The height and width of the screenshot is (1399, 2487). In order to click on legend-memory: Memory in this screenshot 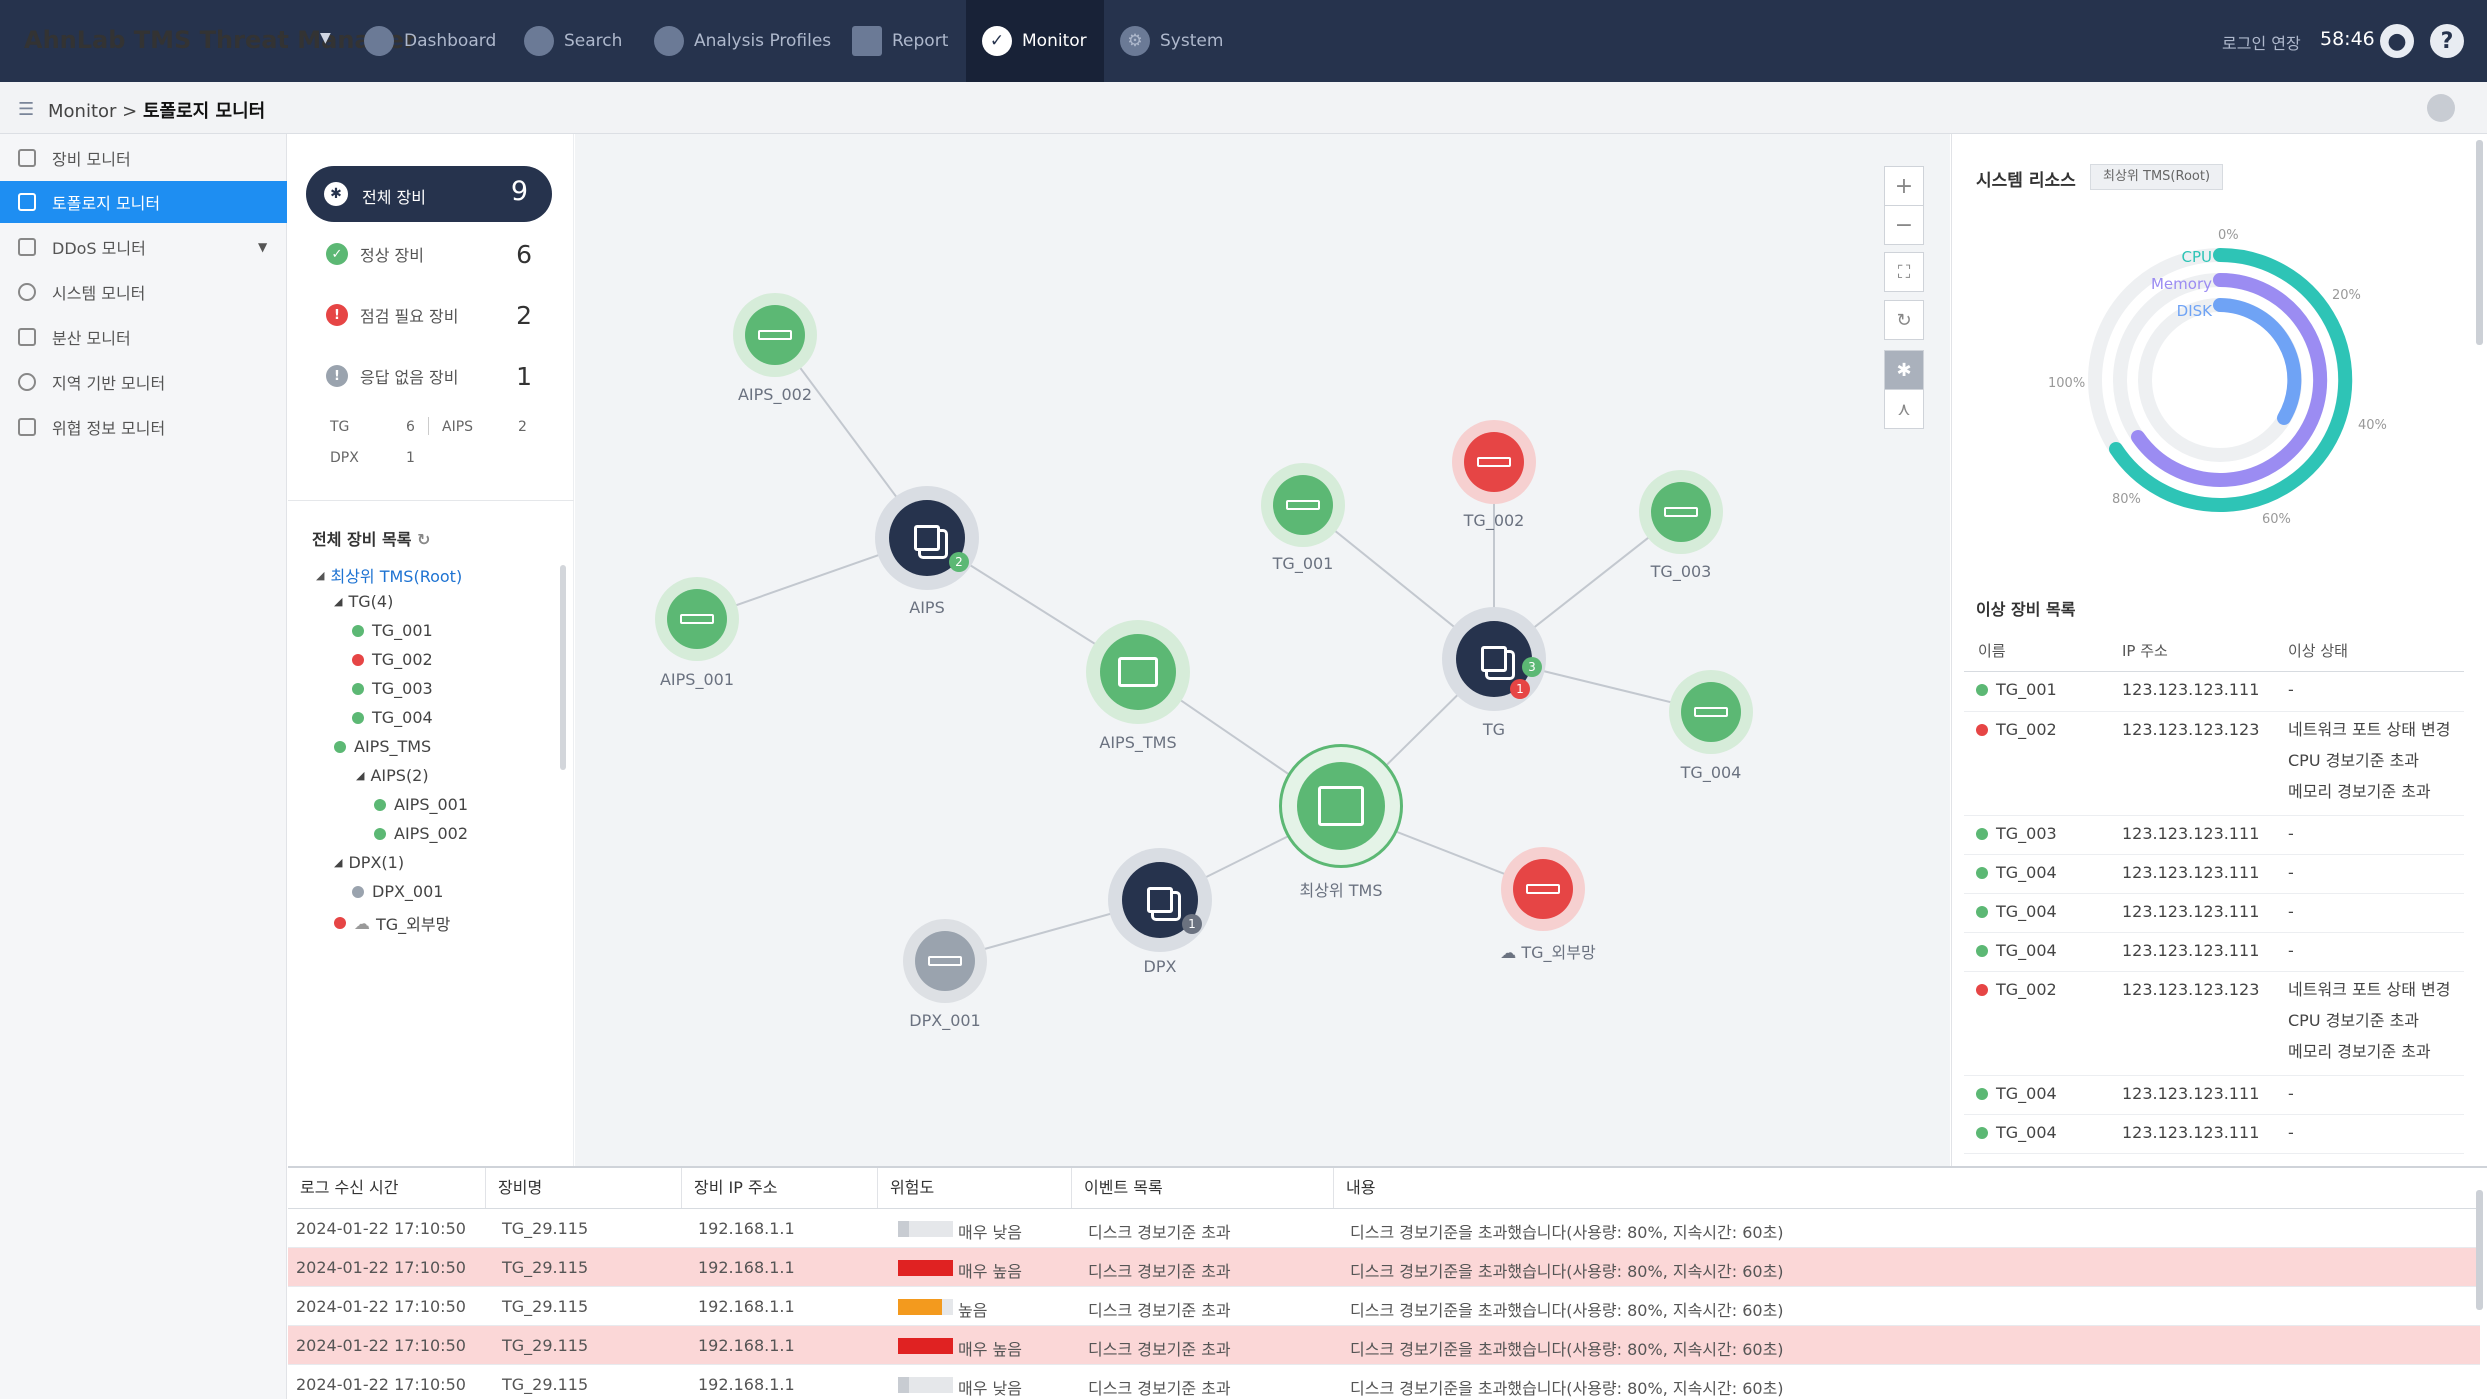, I will do `click(2181, 284)`.